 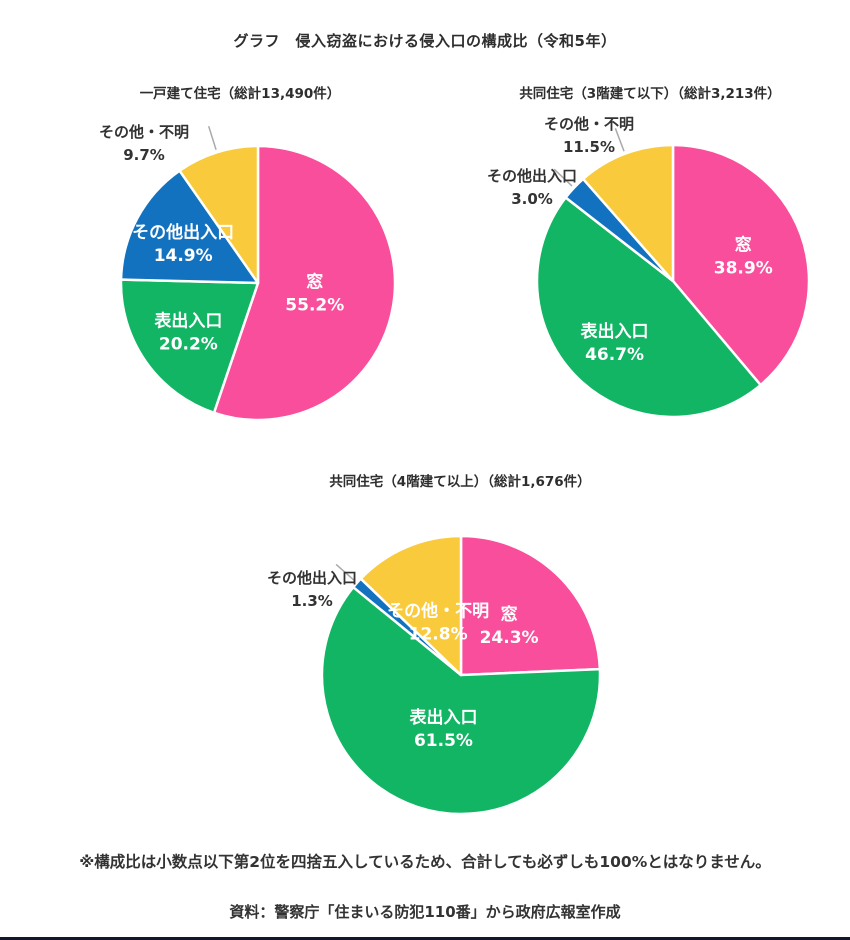 What do you see at coordinates (183, 244) in the screenshot?
I see `pie-slice-label: その他出入口 14.9%` at bounding box center [183, 244].